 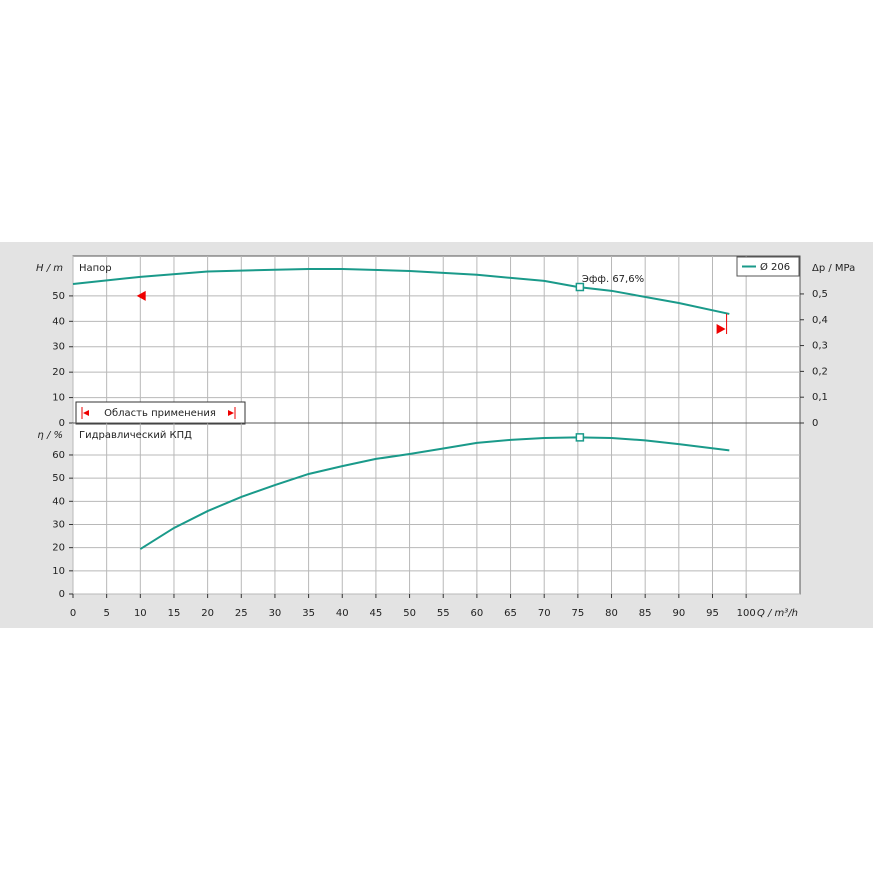 What do you see at coordinates (820, 320) in the screenshot?
I see `y2-tick-label: 0,4` at bounding box center [820, 320].